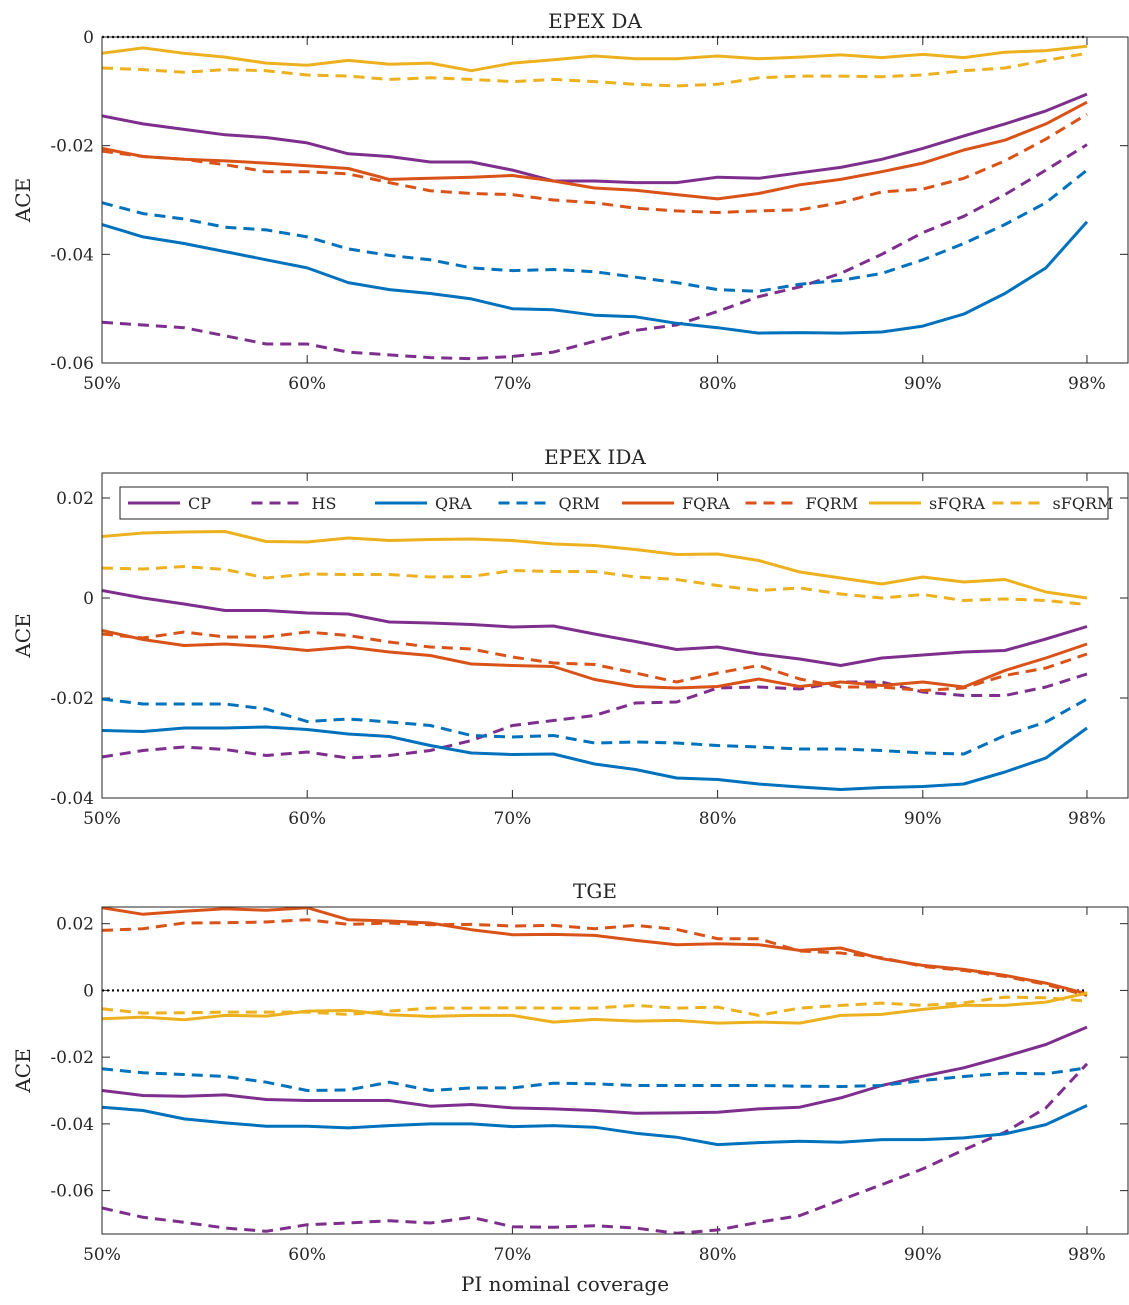 Image resolution: width=1129 pixels, height=1305 pixels. I want to click on panel-title: EPEX IDA, so click(595, 457).